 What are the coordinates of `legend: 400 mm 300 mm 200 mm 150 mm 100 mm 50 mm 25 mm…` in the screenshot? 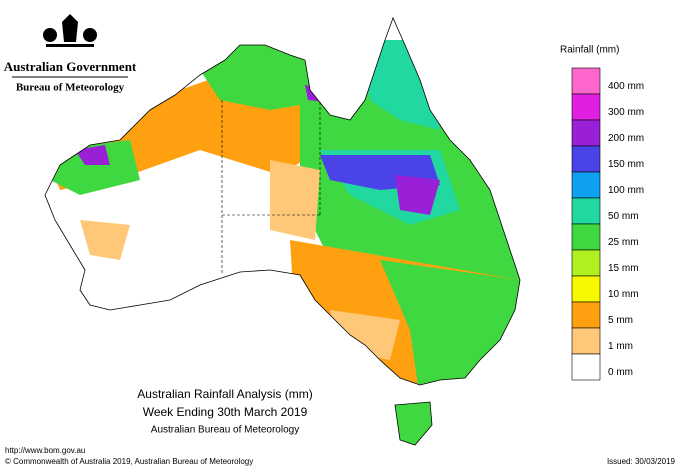 It's located at (607, 224).